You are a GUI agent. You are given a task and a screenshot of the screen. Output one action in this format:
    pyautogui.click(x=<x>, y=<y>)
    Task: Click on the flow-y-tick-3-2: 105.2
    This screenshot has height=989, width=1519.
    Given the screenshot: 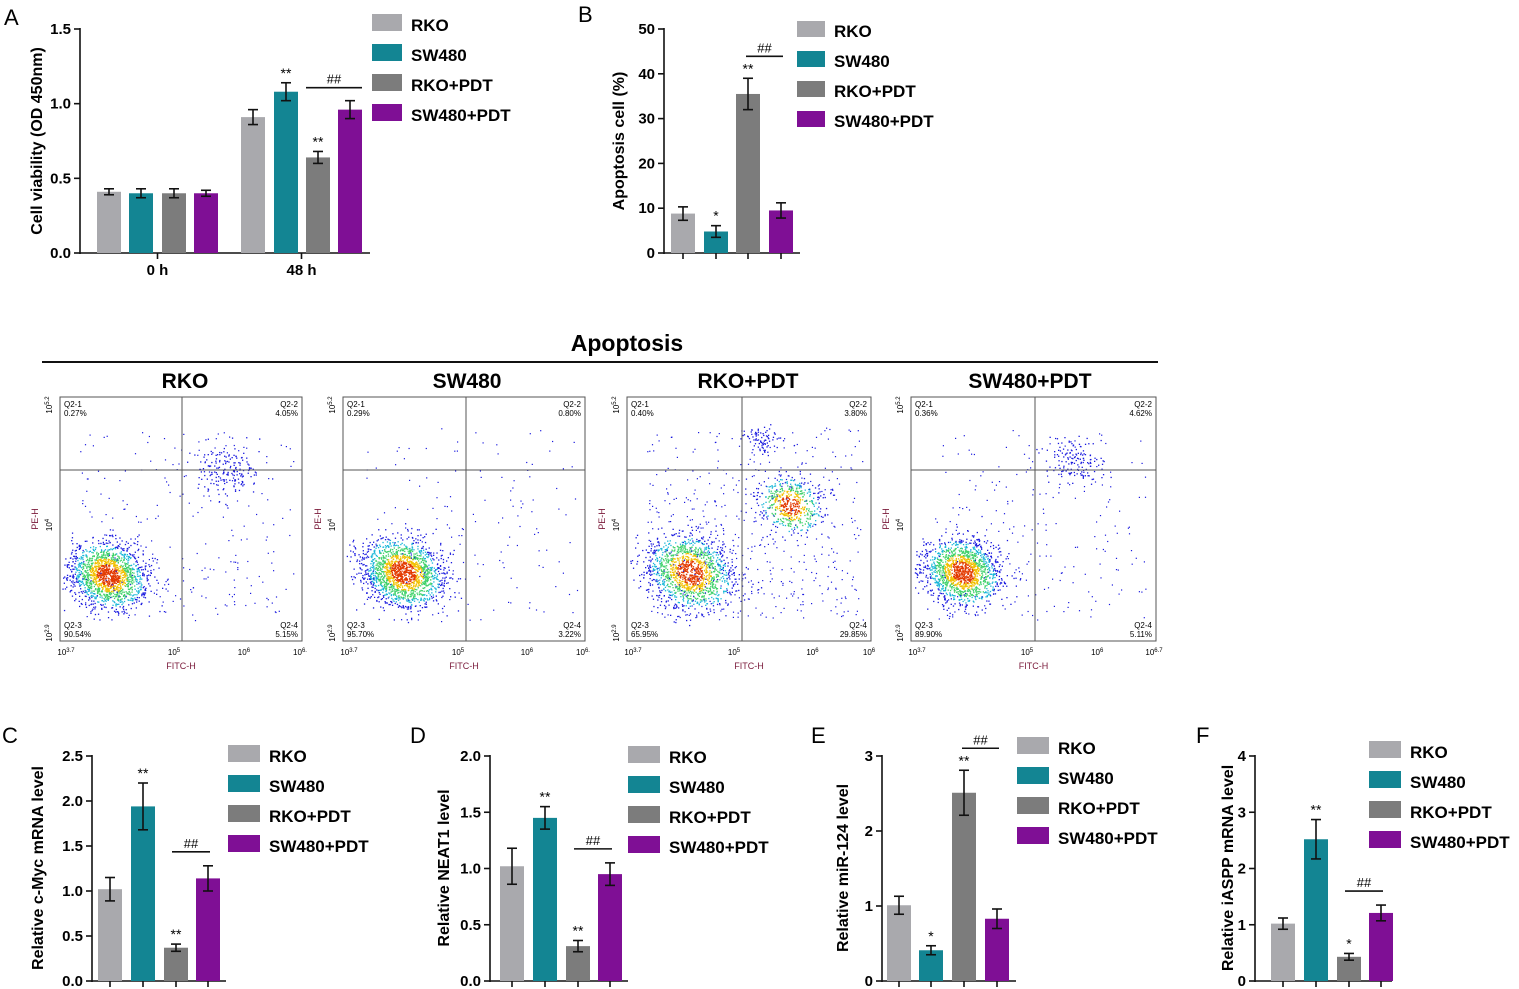 What is the action you would take?
    pyautogui.click(x=900, y=405)
    